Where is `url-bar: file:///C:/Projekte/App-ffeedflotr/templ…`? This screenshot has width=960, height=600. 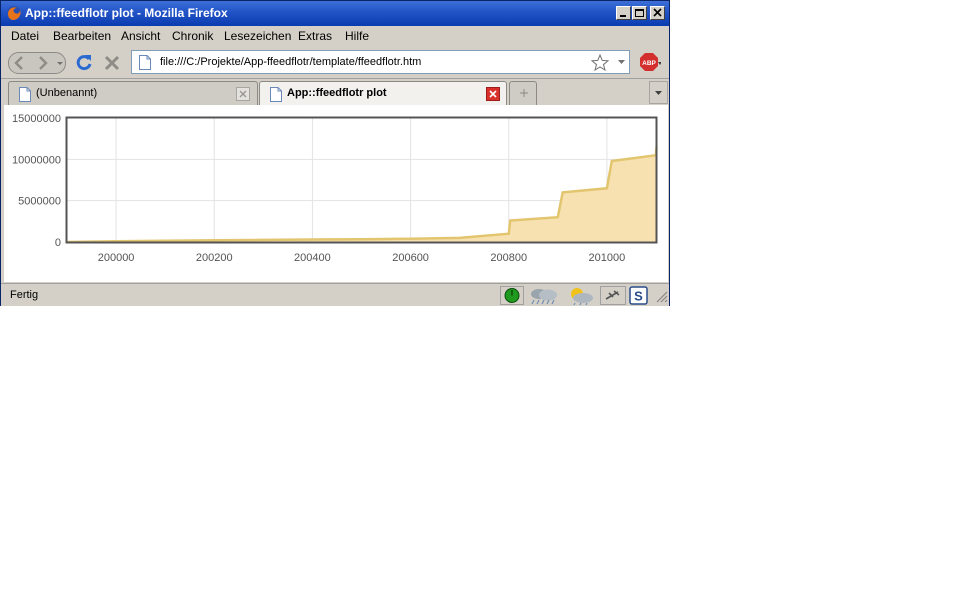 url-bar: file:///C:/Projekte/App-ffeedflotr/templ… is located at coordinates (380, 62).